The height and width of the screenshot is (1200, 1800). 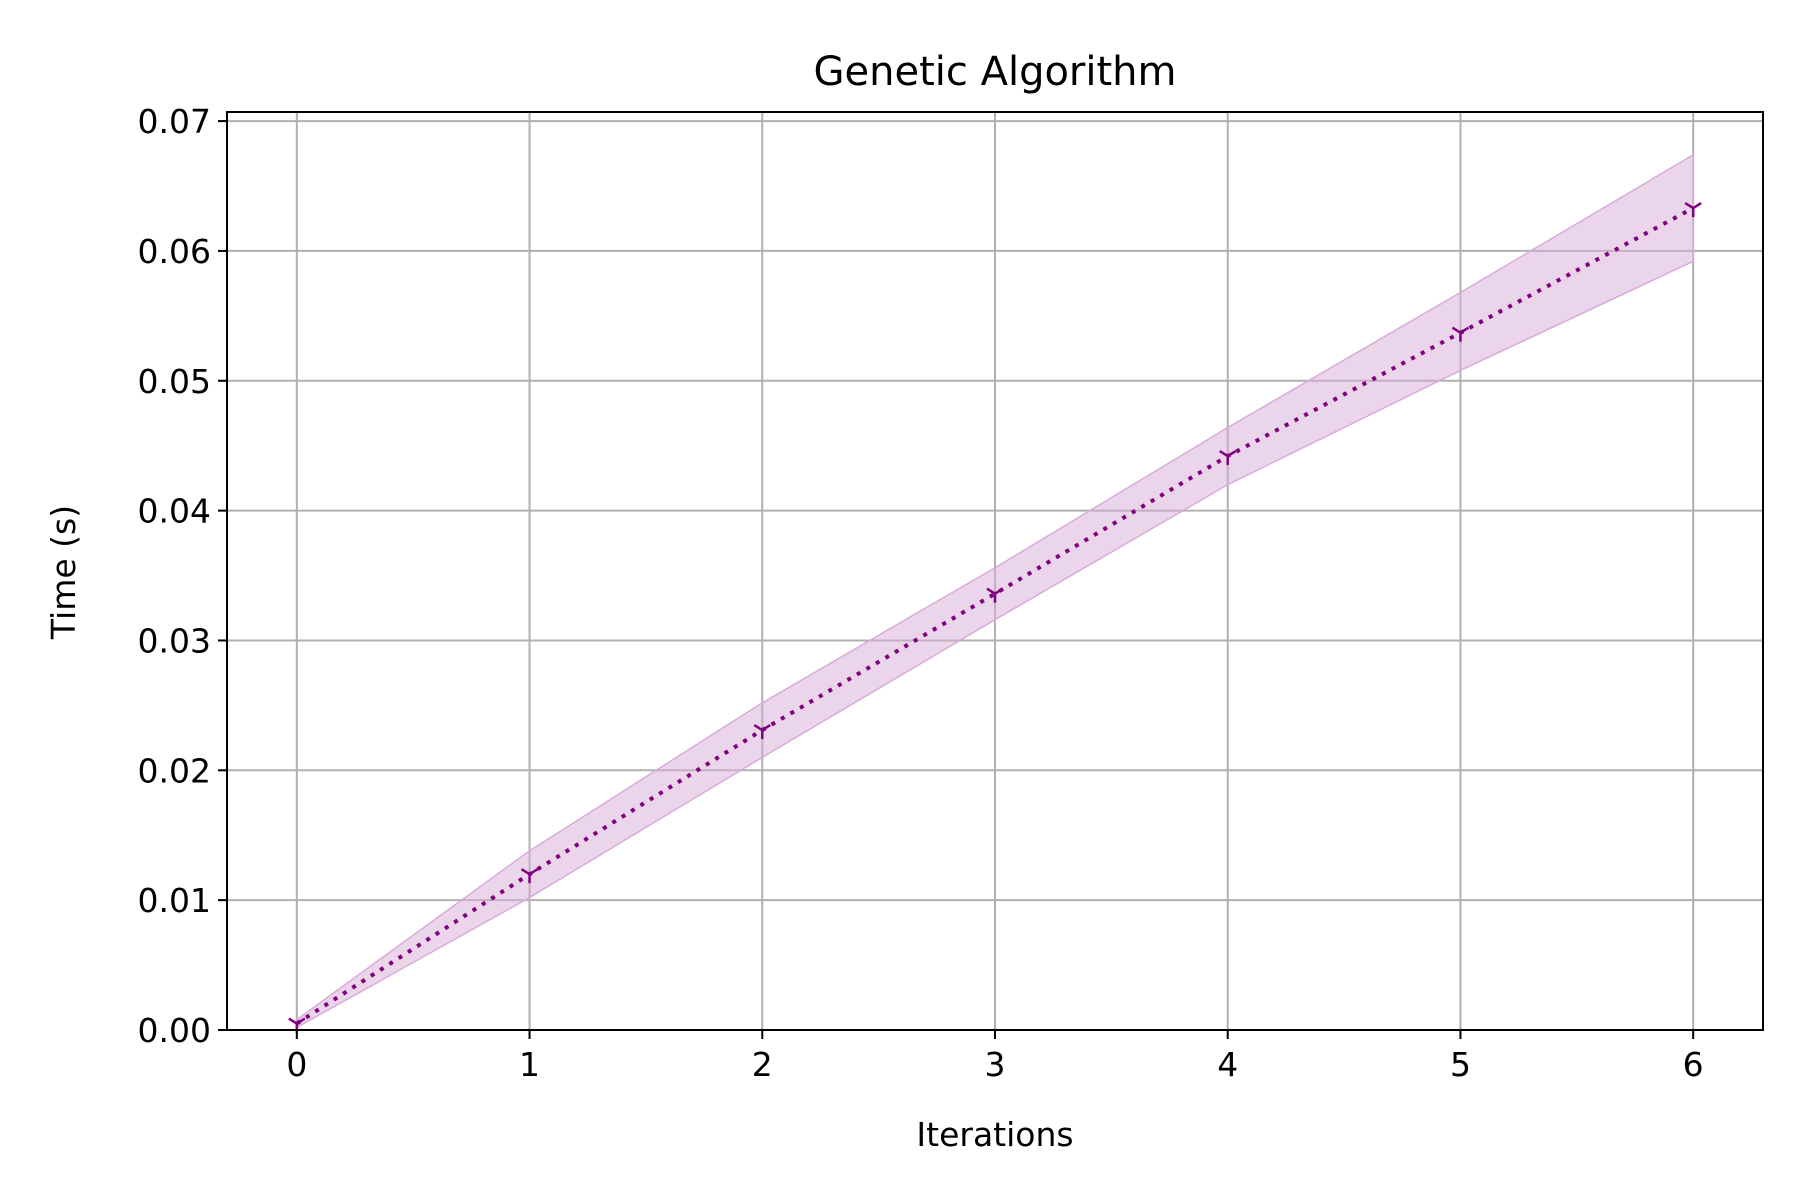 What do you see at coordinates (1693, 1064) in the screenshot?
I see `x-tick-label: 6` at bounding box center [1693, 1064].